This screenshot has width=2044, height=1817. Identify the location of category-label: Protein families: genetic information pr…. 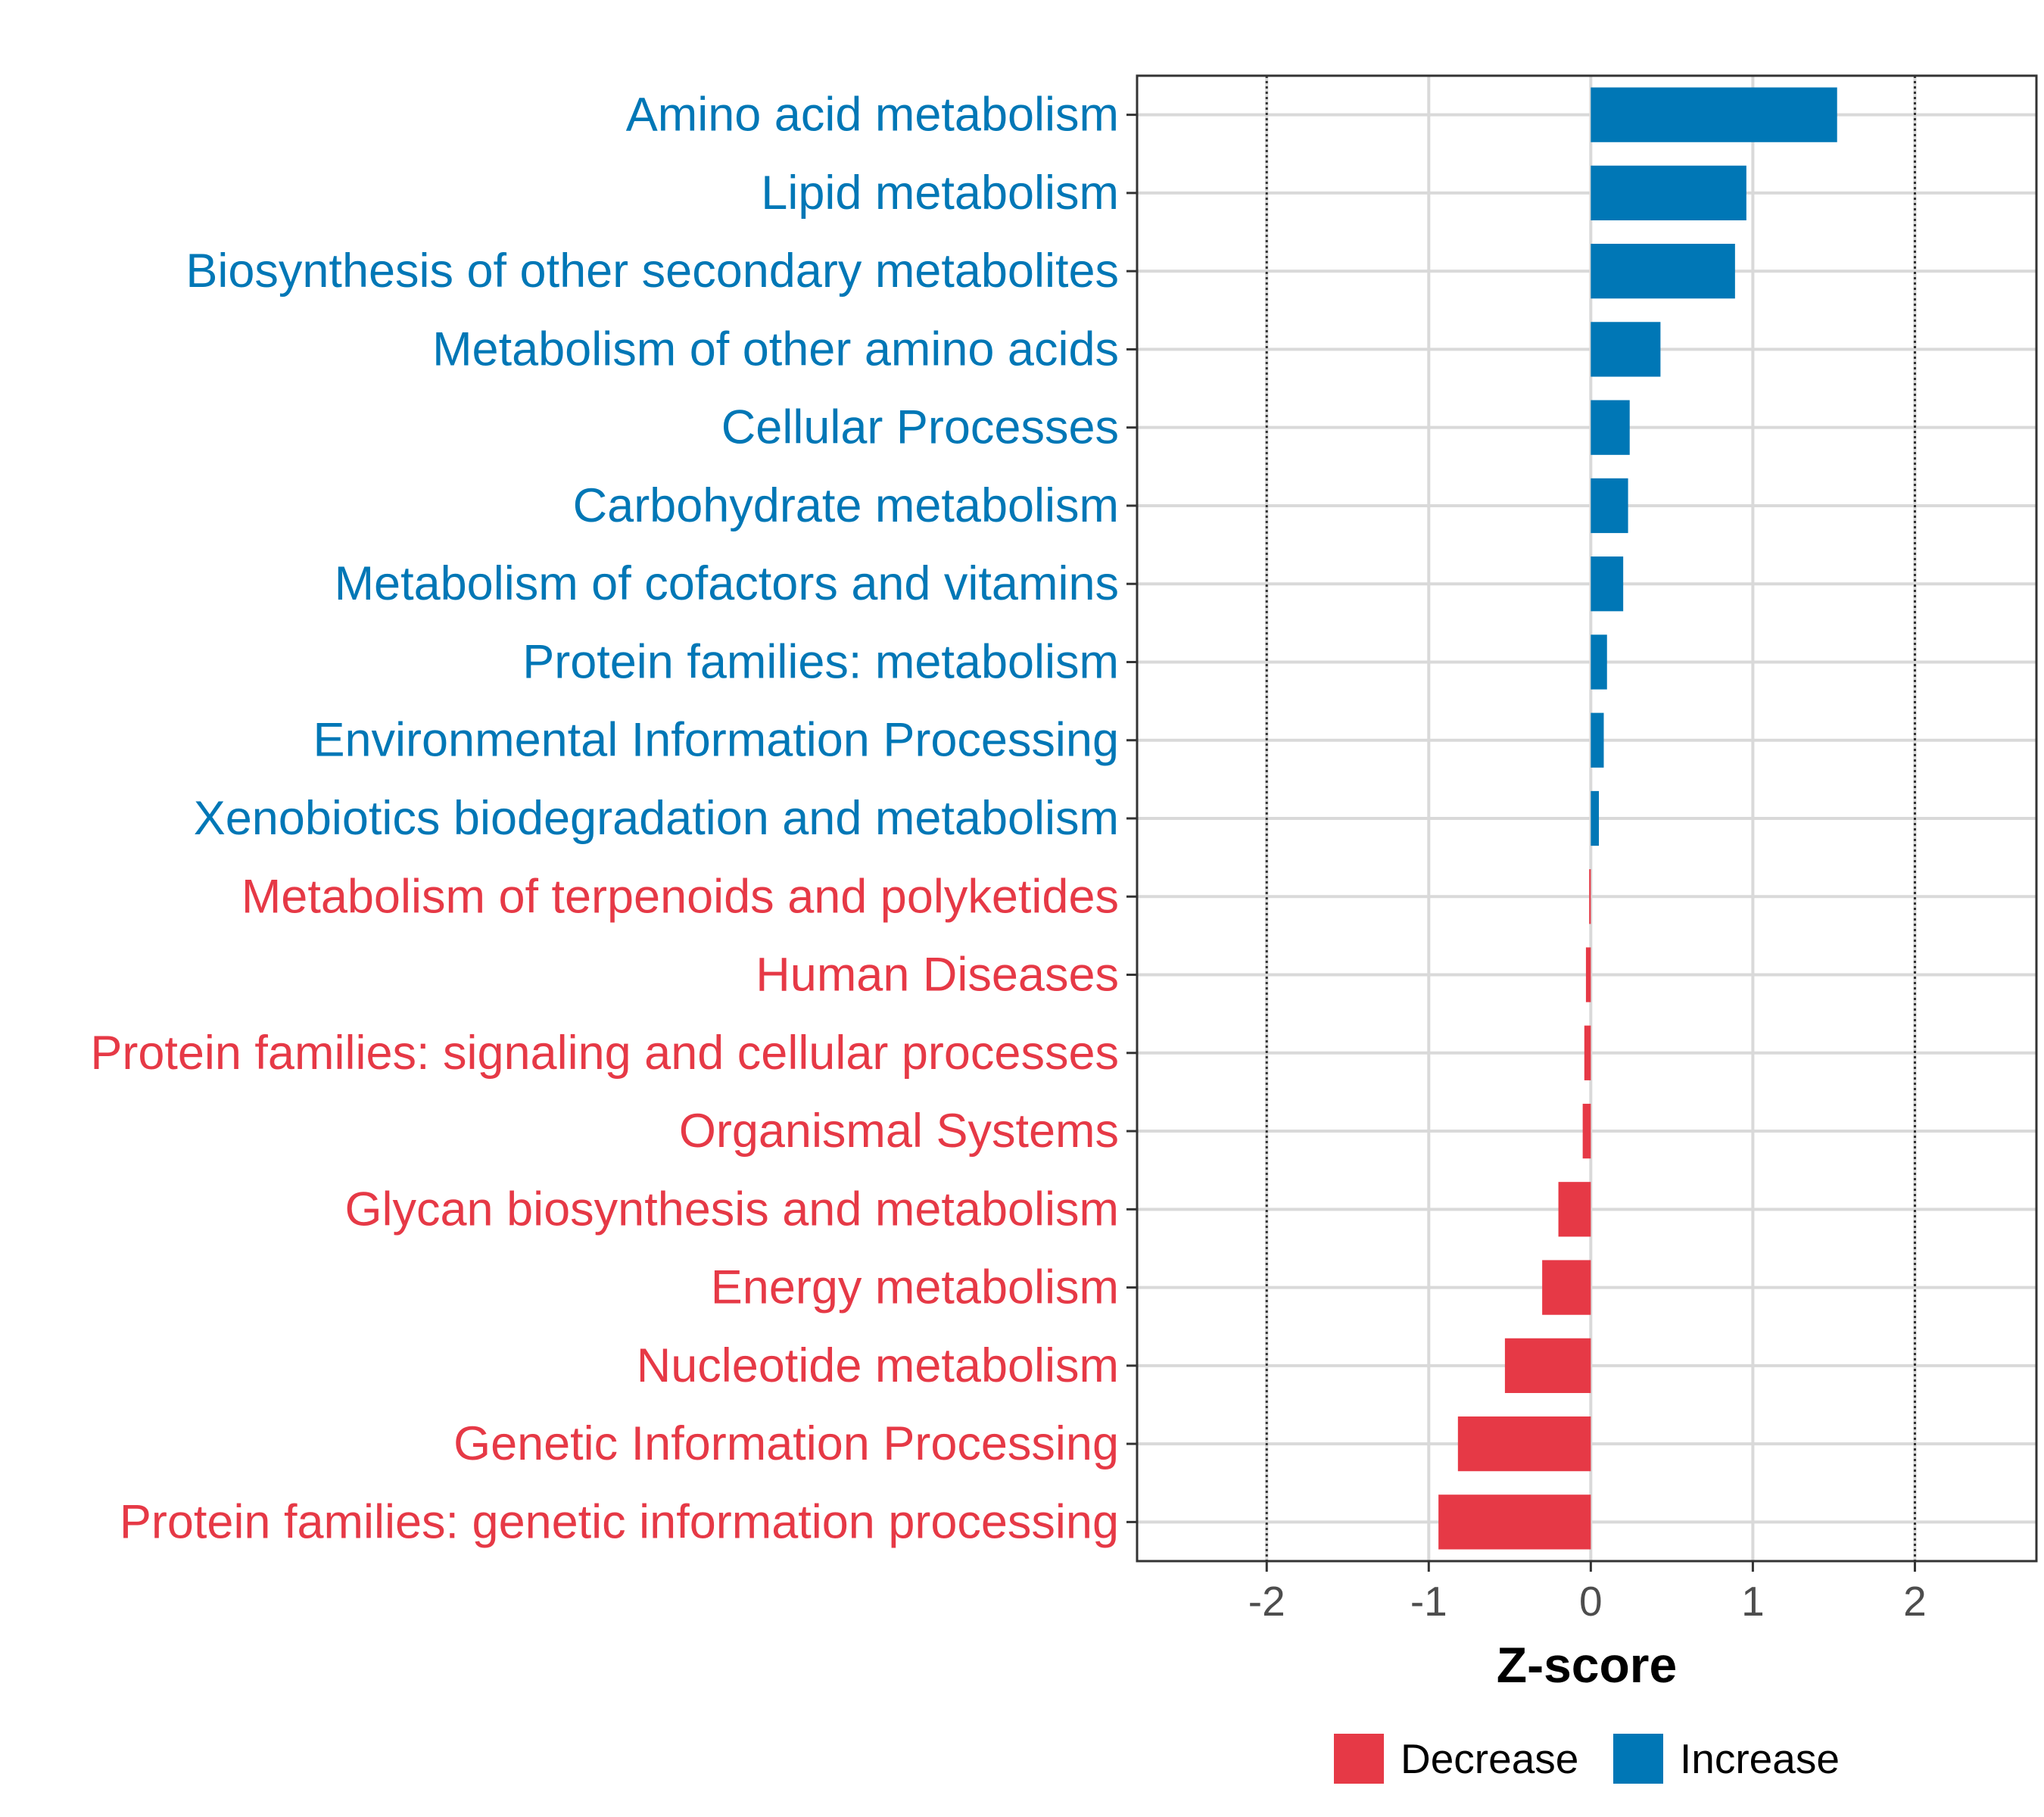
(619, 1521).